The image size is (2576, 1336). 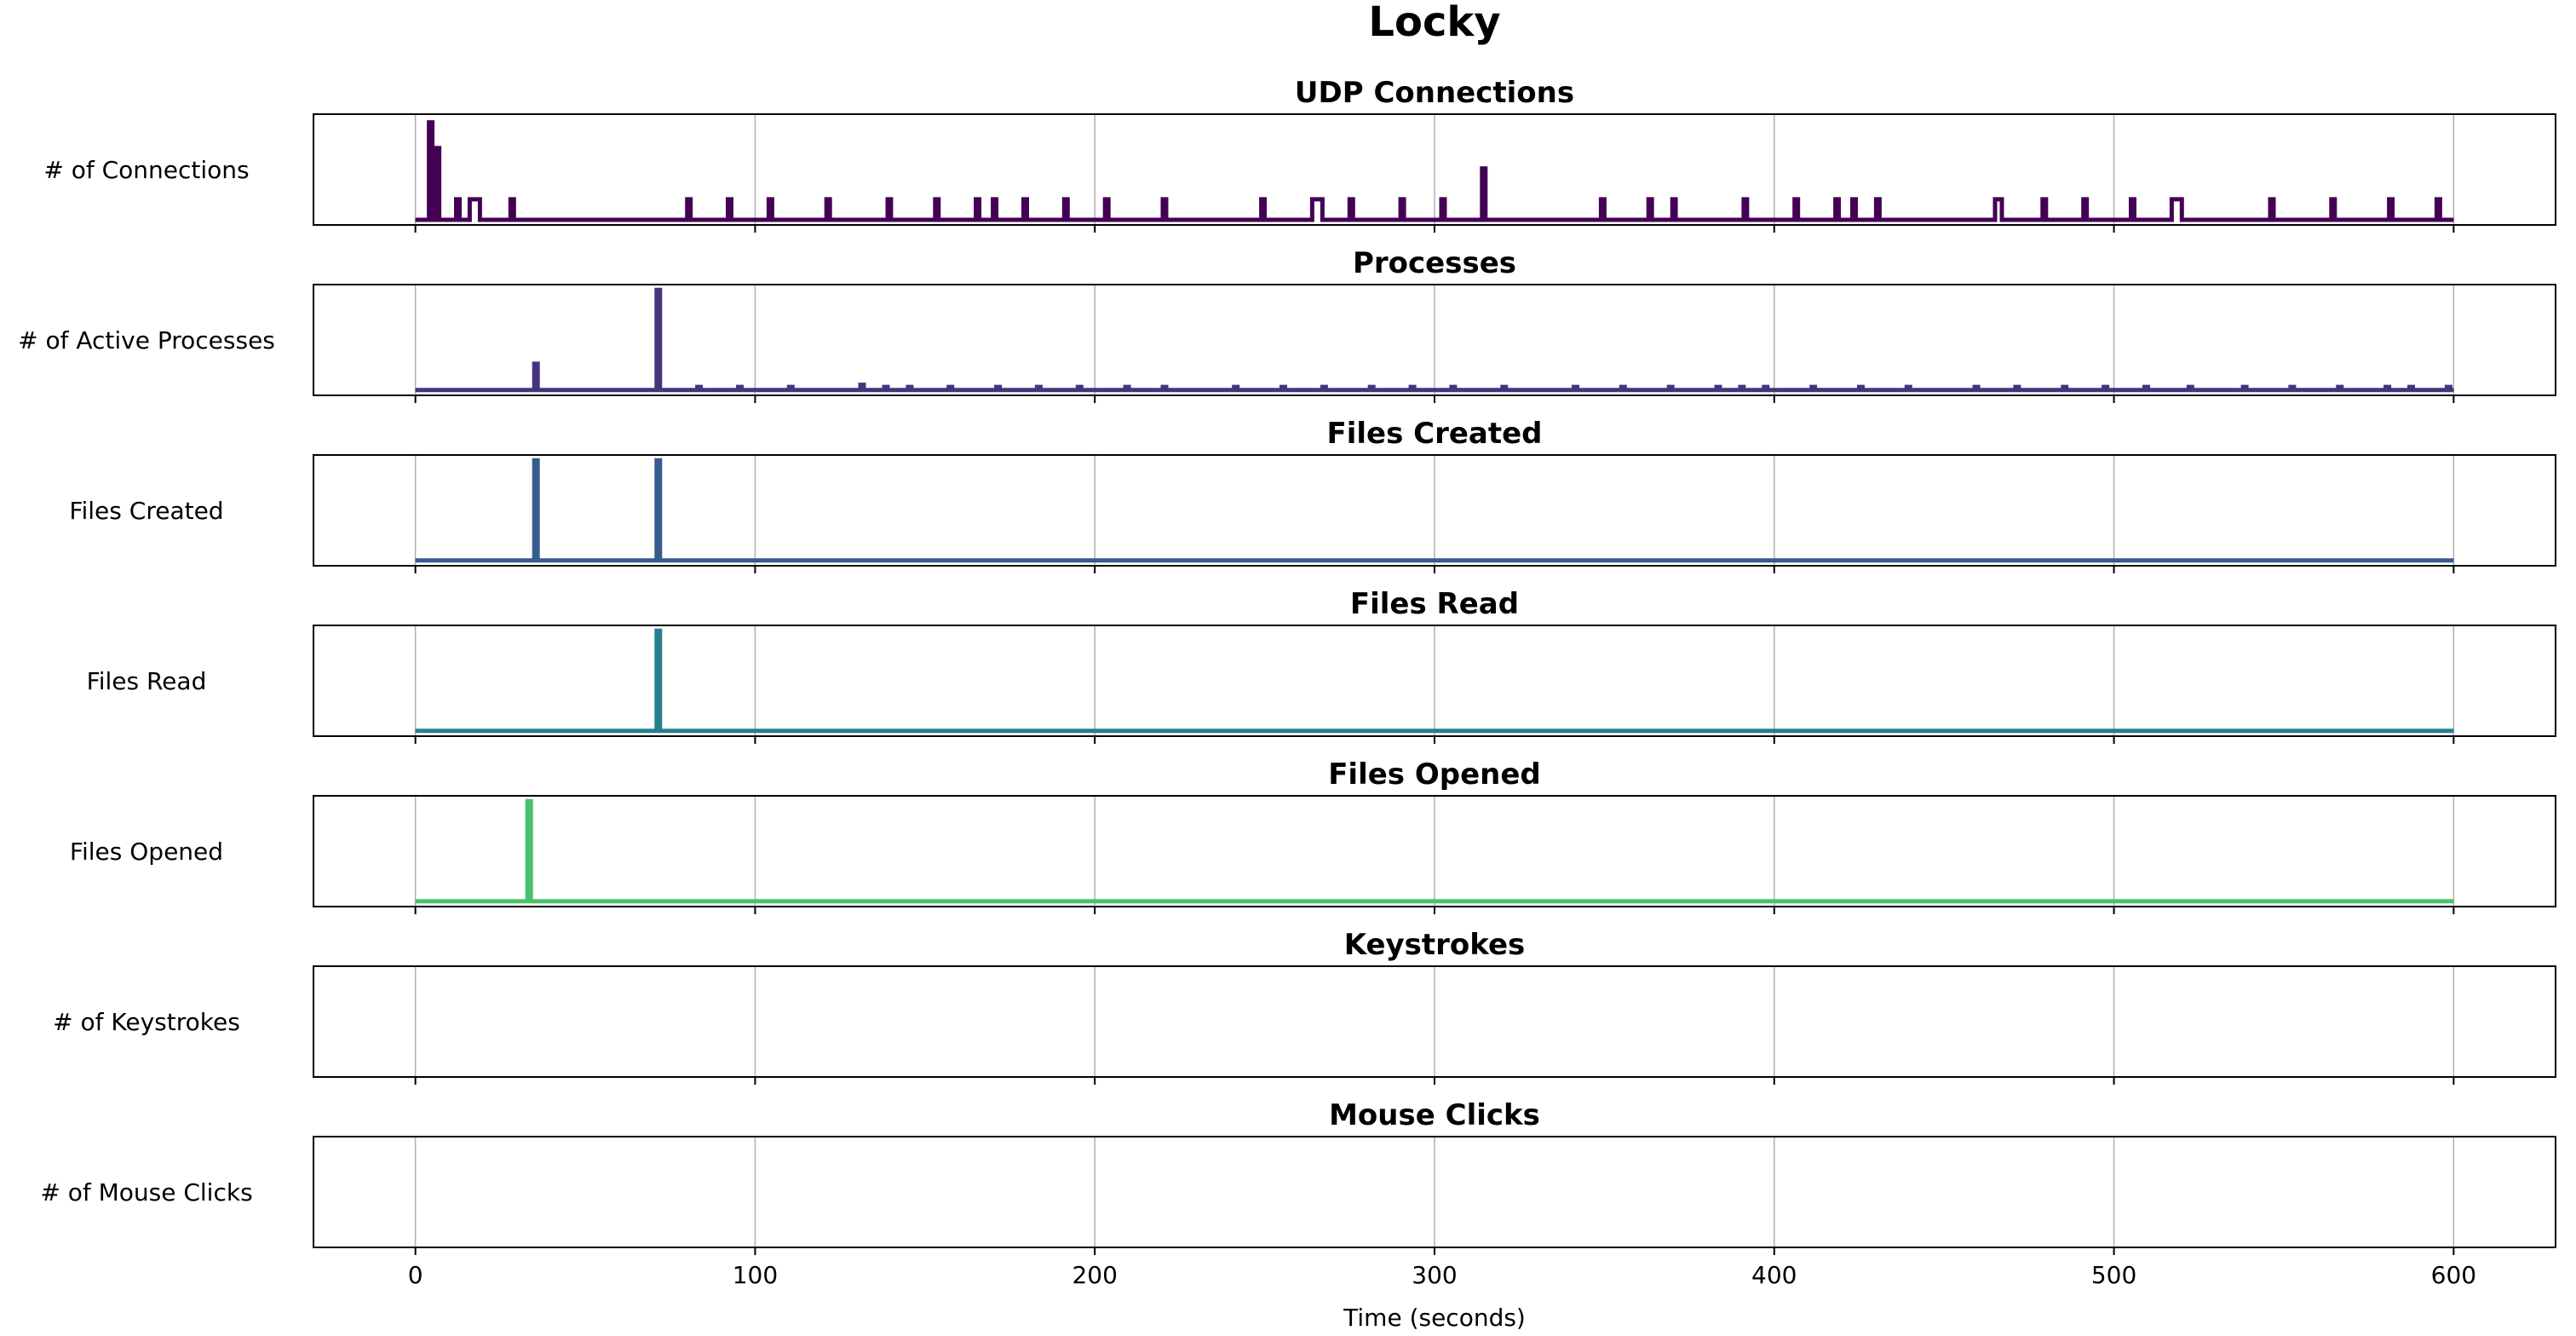 I want to click on panel-processes: Processes # of Active Processes, so click(x=1287, y=324).